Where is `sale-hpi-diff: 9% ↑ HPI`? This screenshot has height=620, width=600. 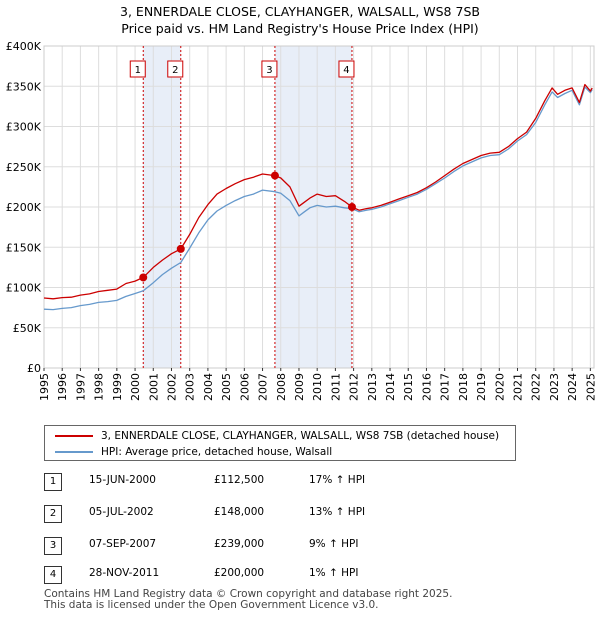 sale-hpi-diff: 9% ↑ HPI is located at coordinates (334, 544).